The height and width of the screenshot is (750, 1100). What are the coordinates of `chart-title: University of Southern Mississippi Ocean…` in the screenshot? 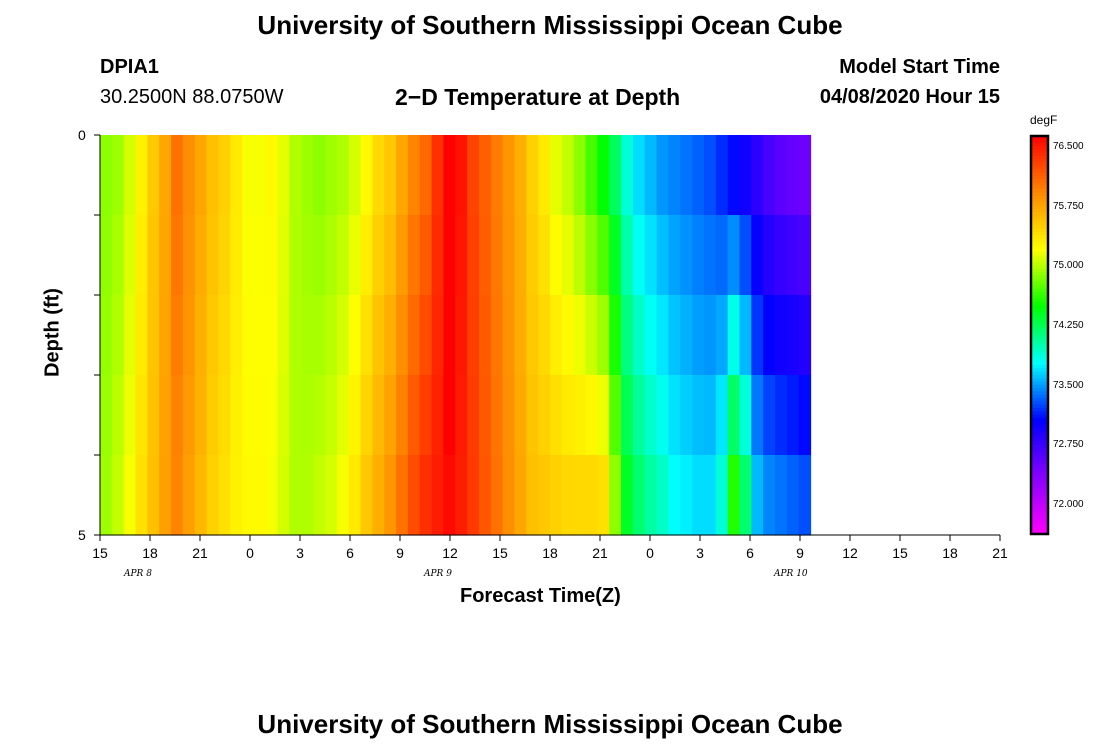 It's located at (550, 25).